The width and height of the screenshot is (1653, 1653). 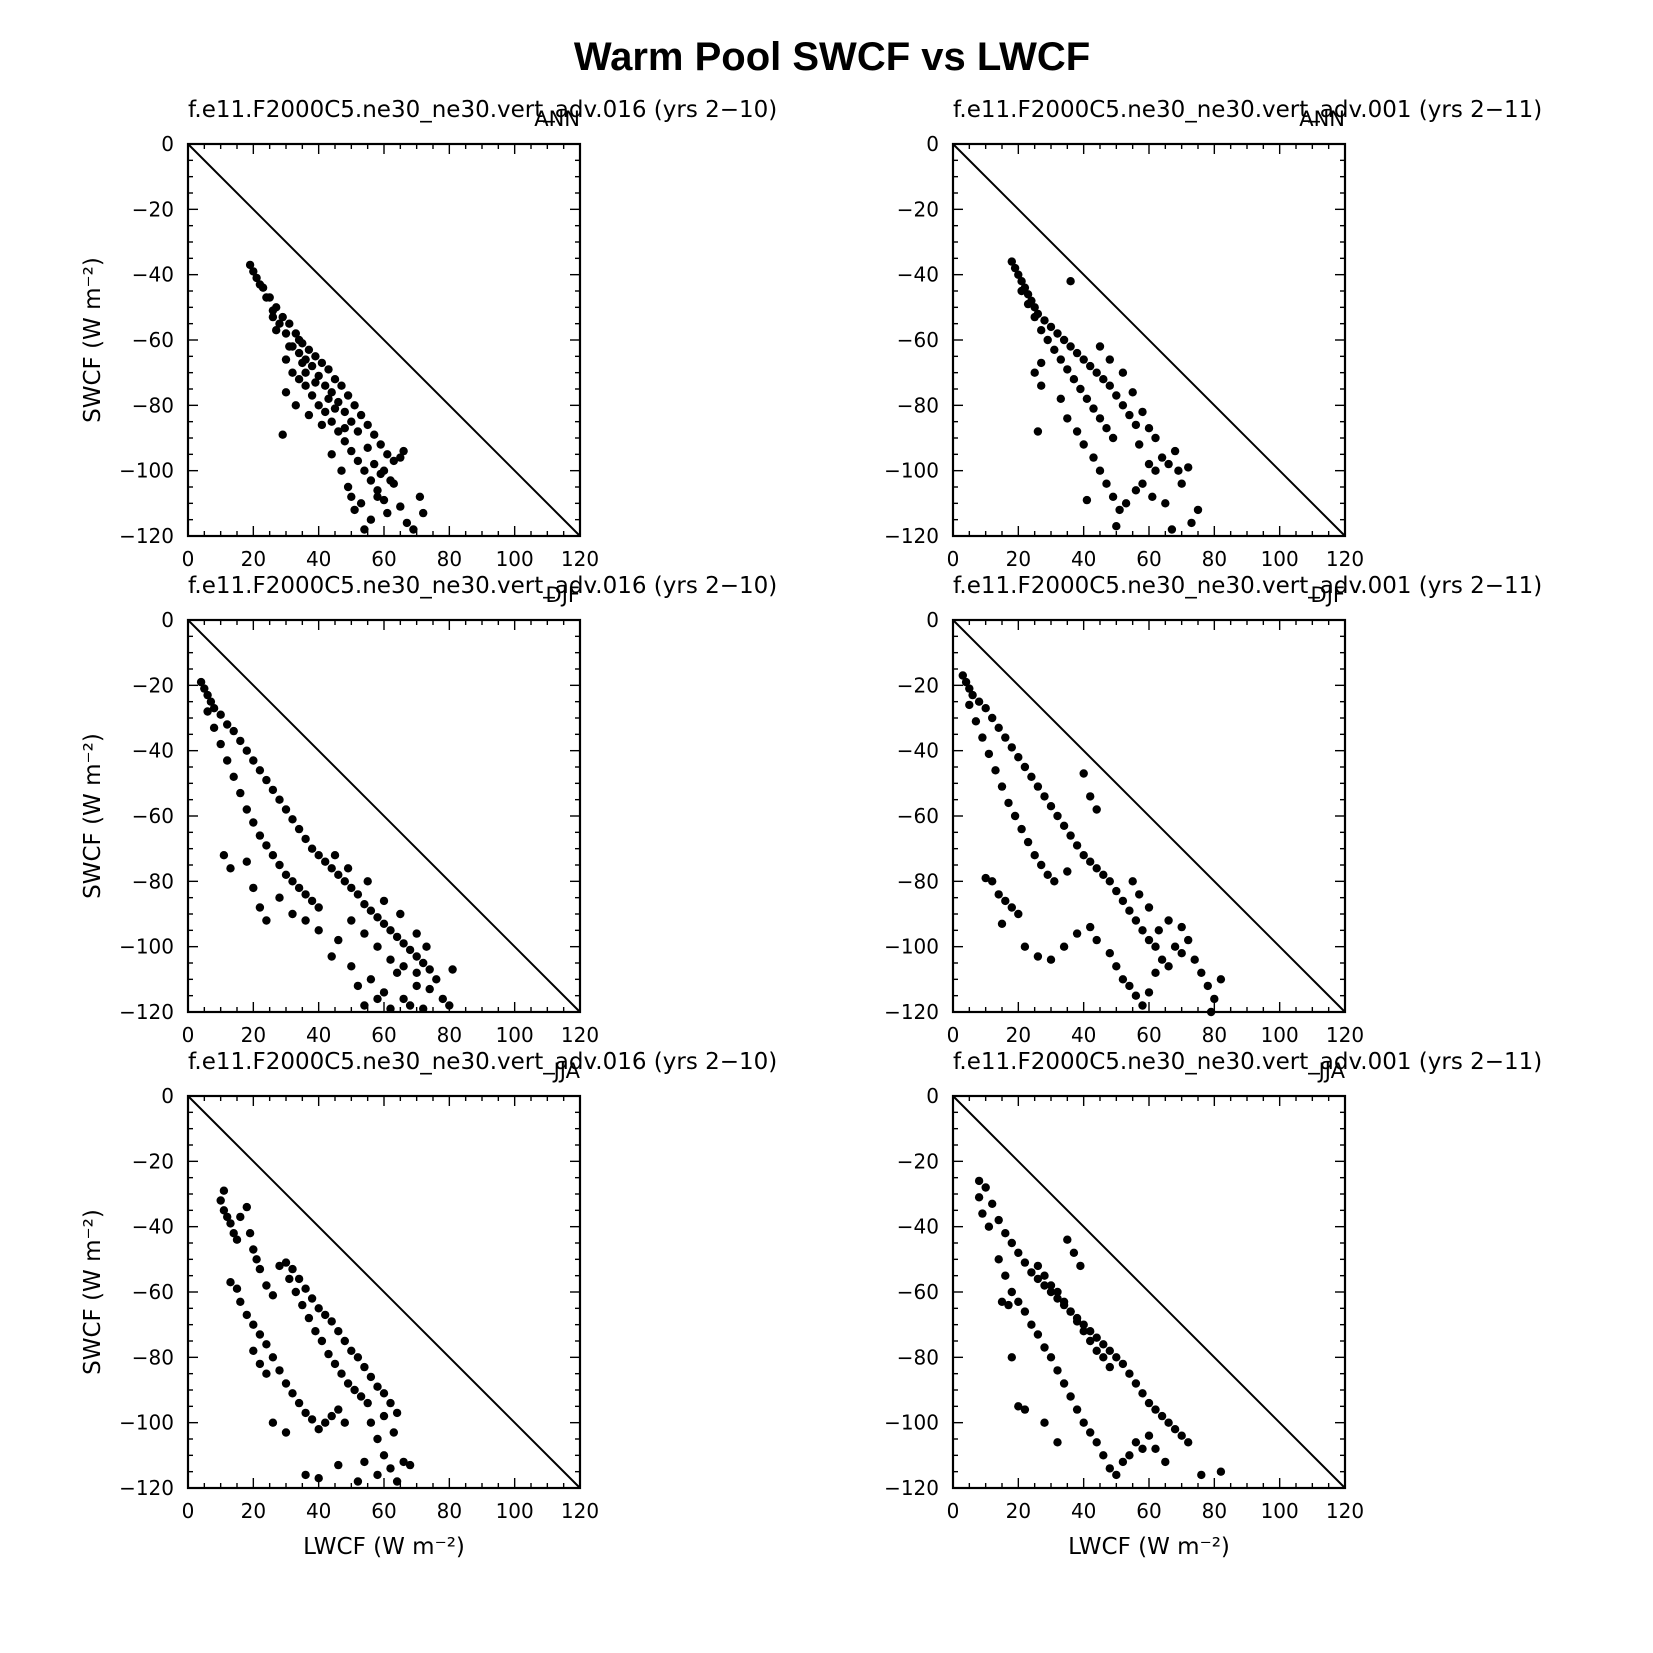 What do you see at coordinates (153, 405) in the screenshot?
I see `y-tick-label: −80` at bounding box center [153, 405].